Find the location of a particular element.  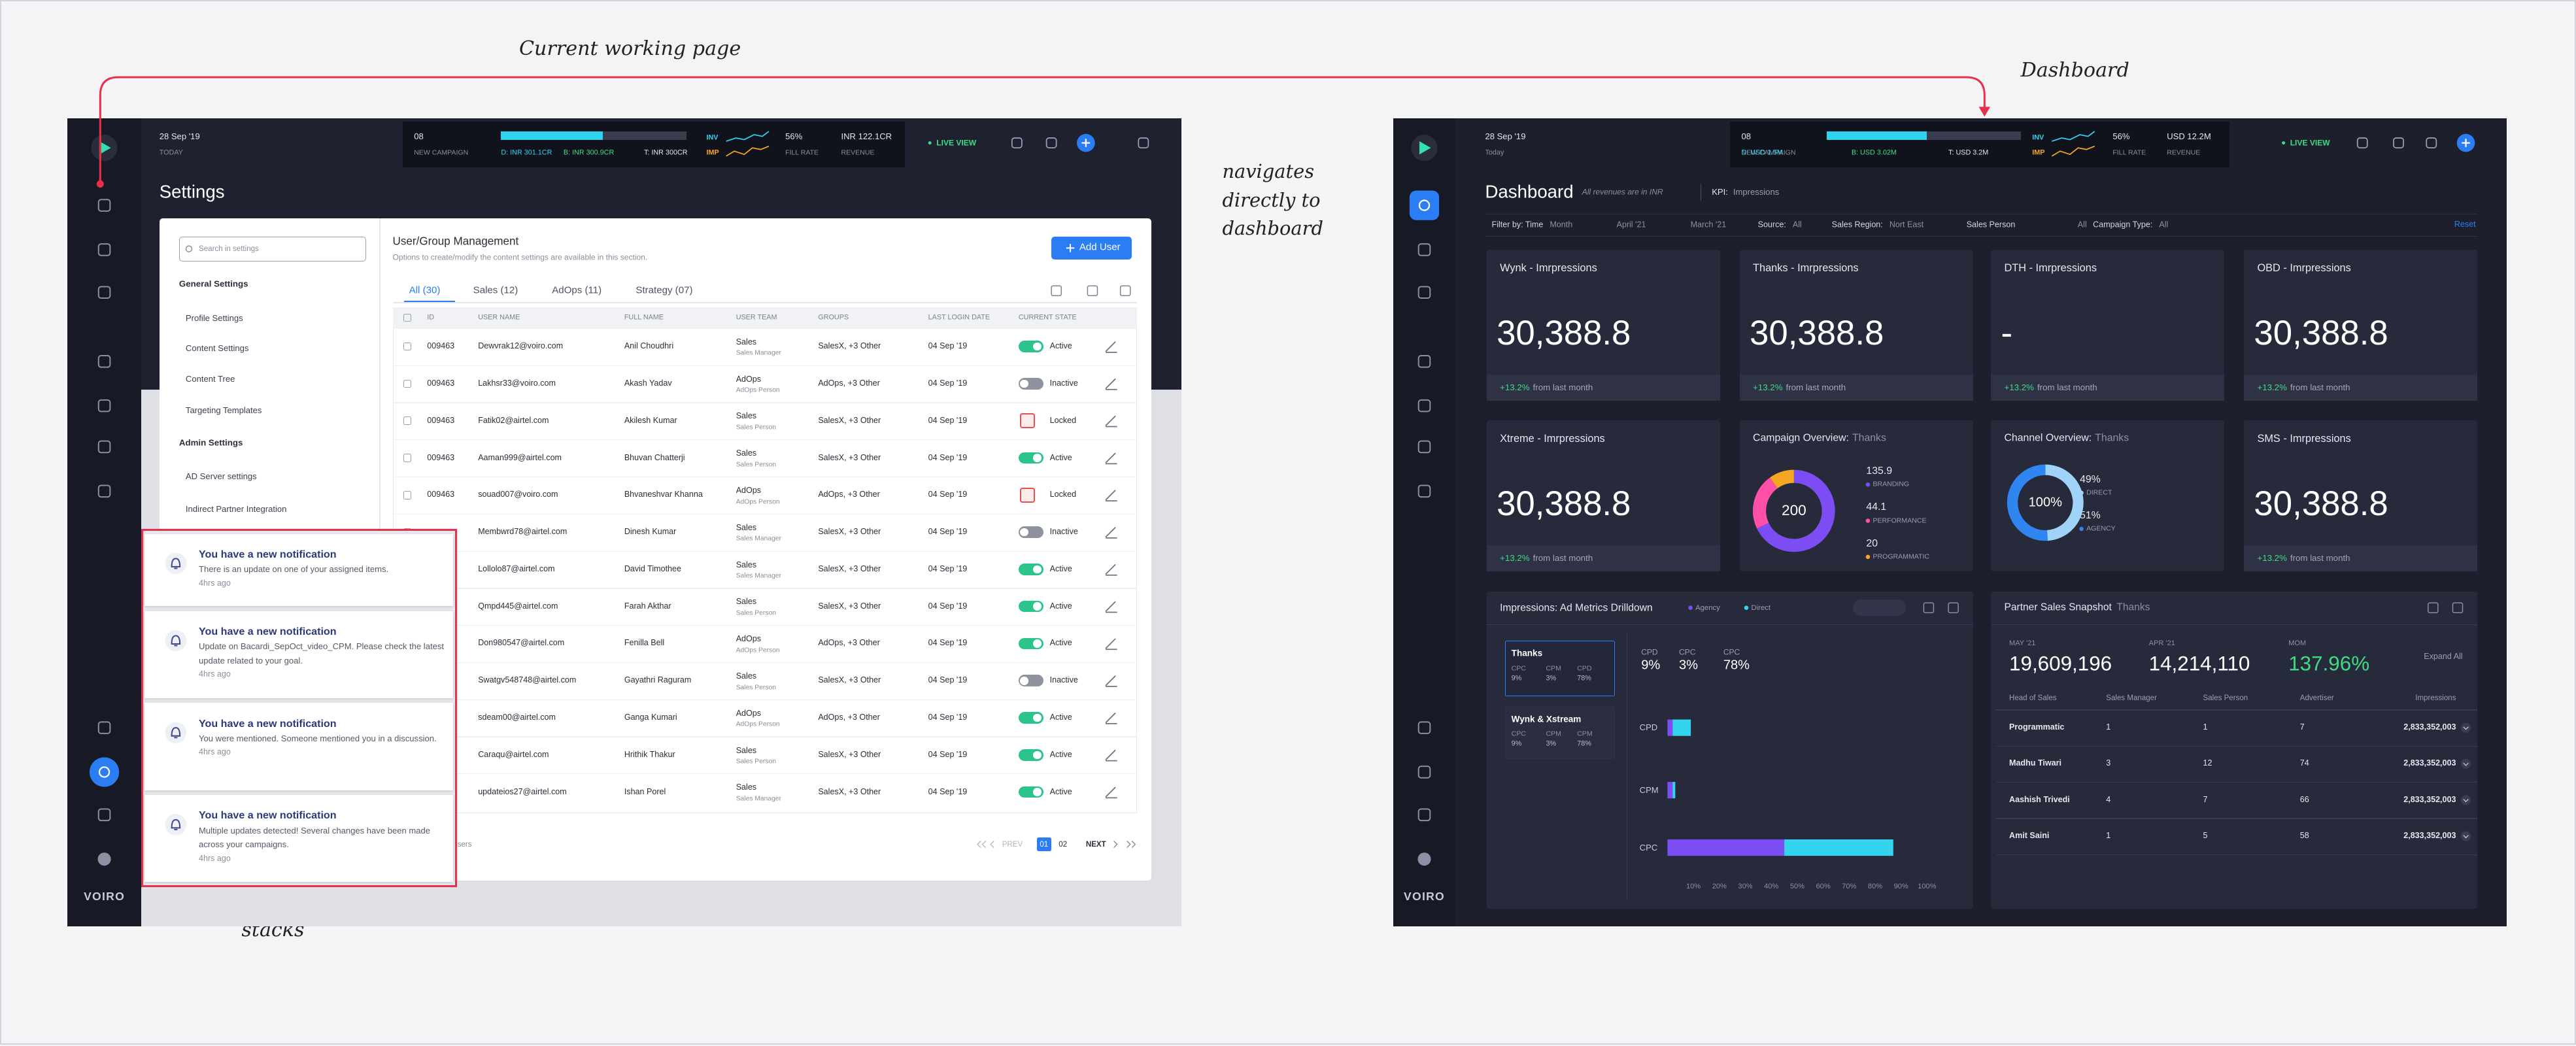

snapshot-label: MOM is located at coordinates (2297, 643).